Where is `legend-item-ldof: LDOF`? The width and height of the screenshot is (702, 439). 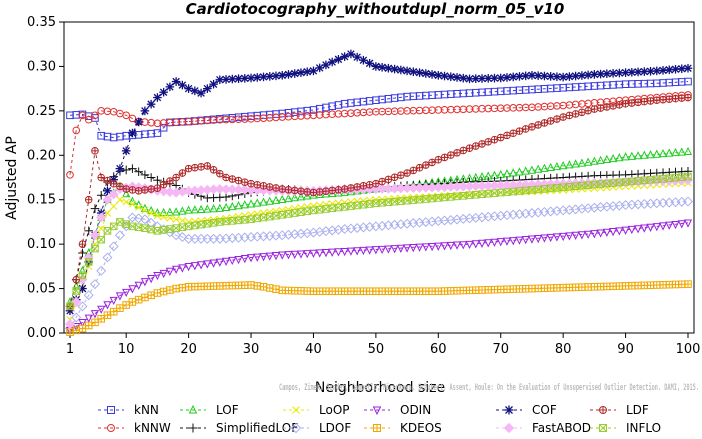
legend-item-ldof: LDOF is located at coordinates (317, 428).